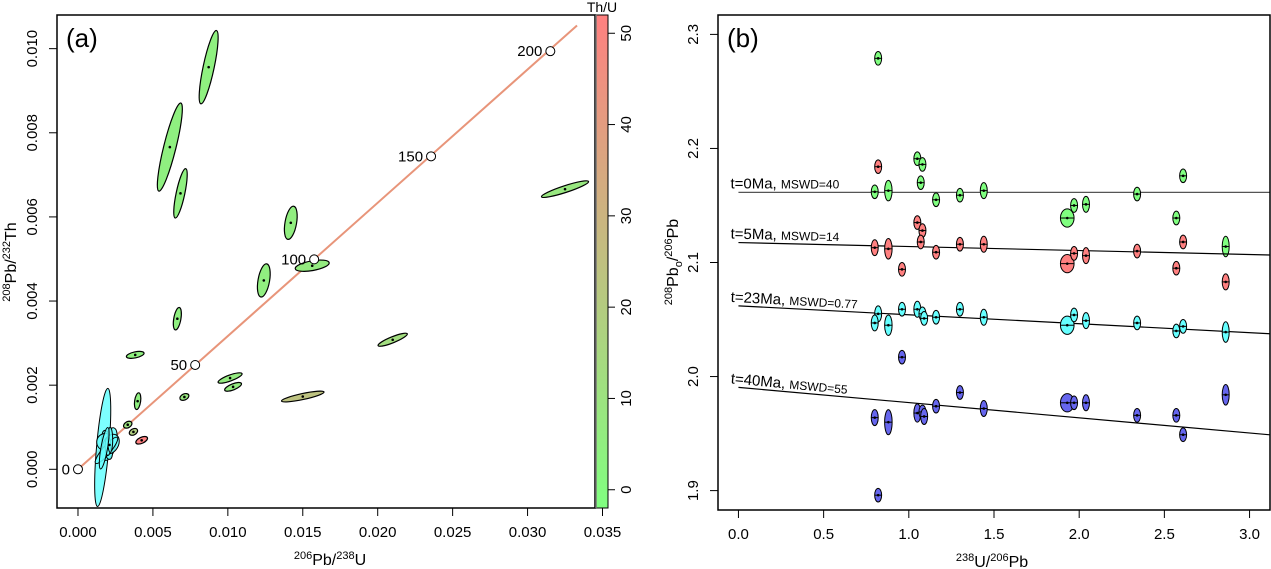 Image resolution: width=1271 pixels, height=569 pixels. What do you see at coordinates (410, 156) in the screenshot?
I see `age-marker-label: 150` at bounding box center [410, 156].